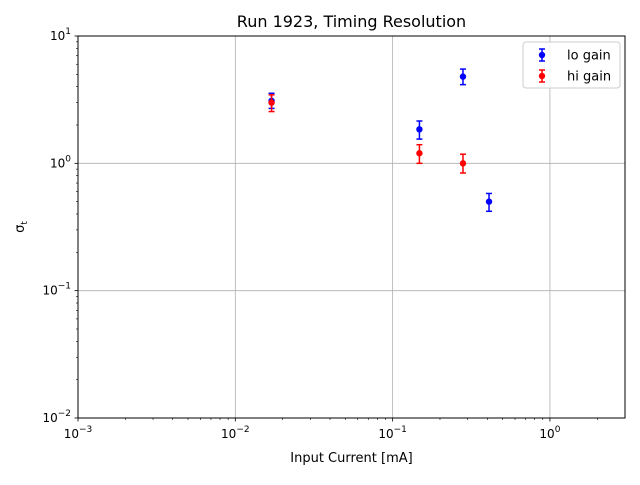 This screenshot has height=485, width=640. What do you see at coordinates (351, 458) in the screenshot?
I see `x-axis-label: Input Current [mA]` at bounding box center [351, 458].